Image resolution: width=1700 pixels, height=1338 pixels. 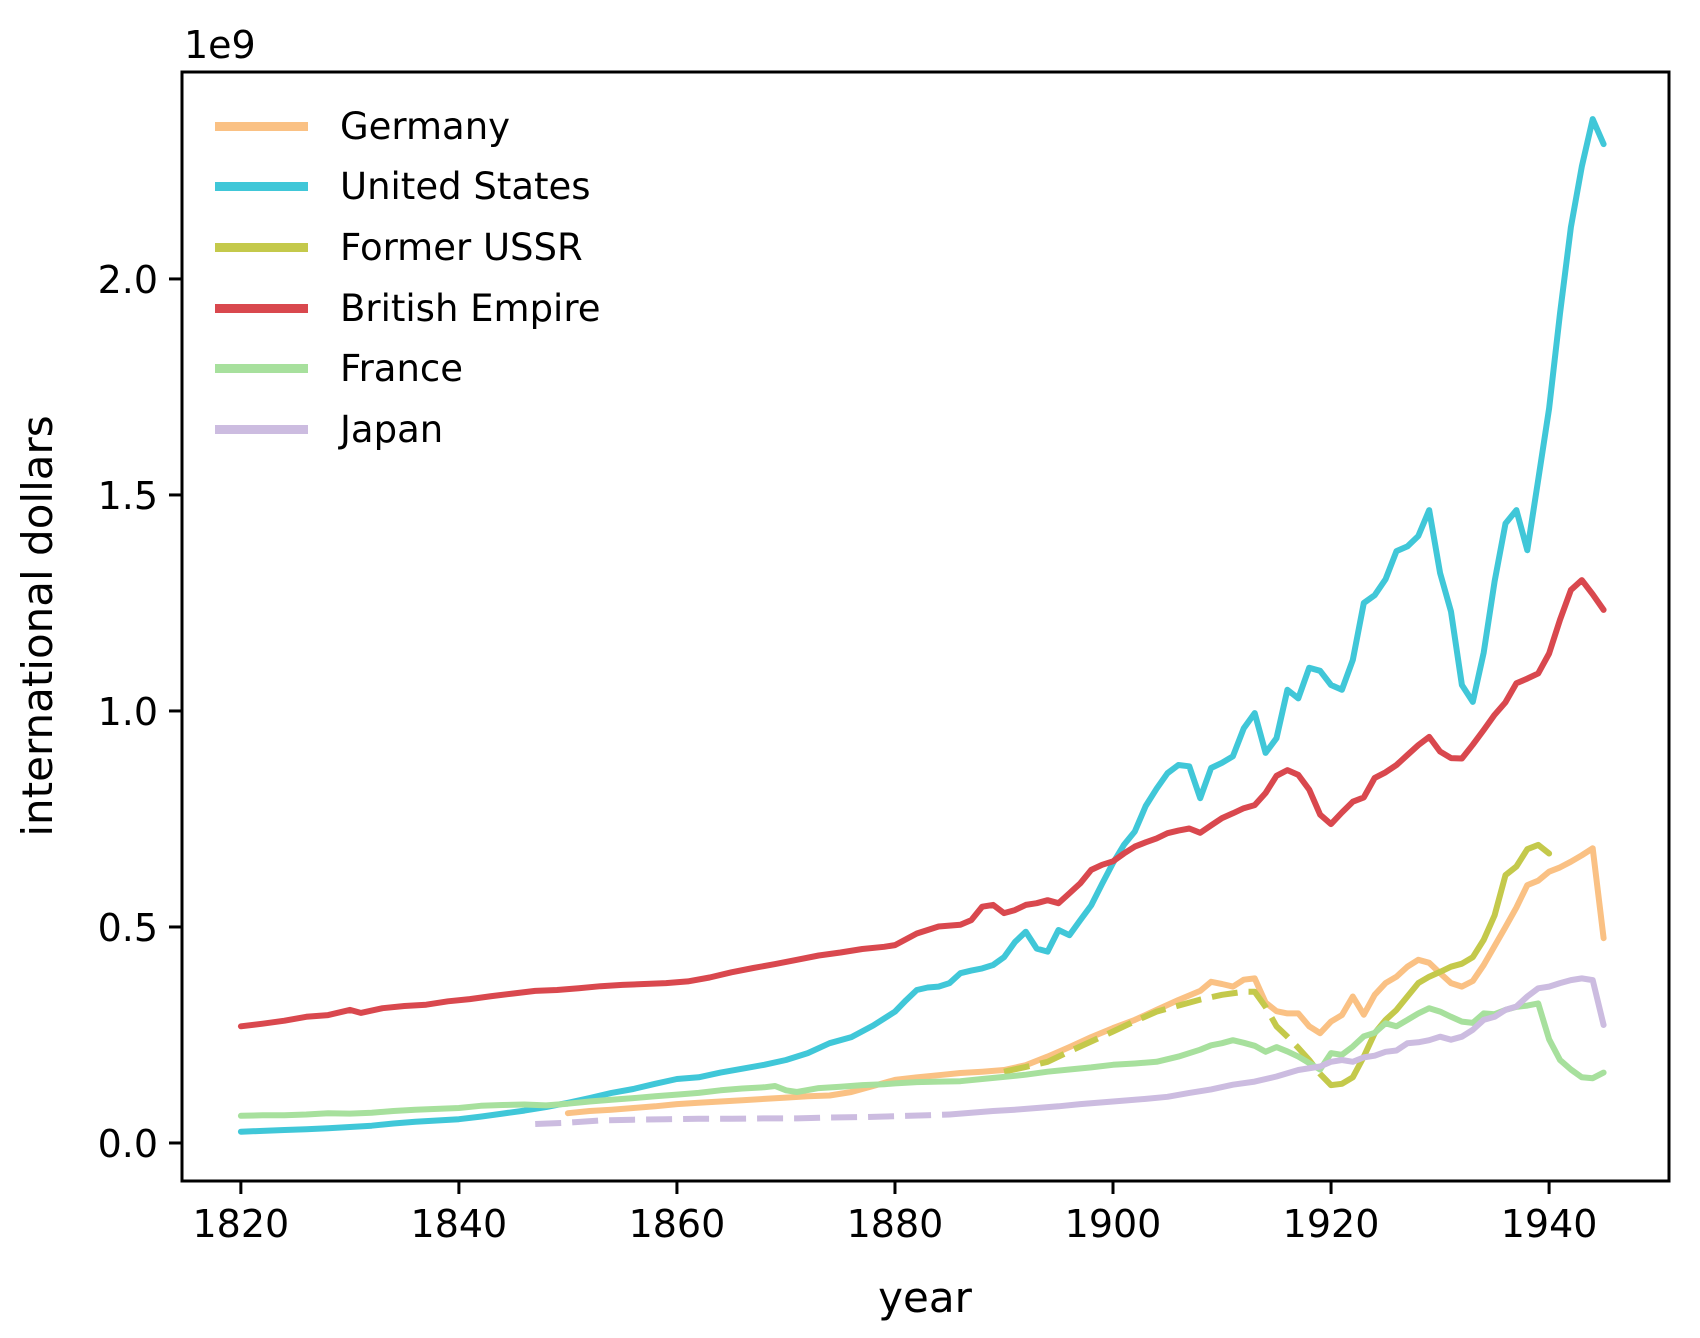 I want to click on y-tick-label: 0.5, so click(x=128, y=928).